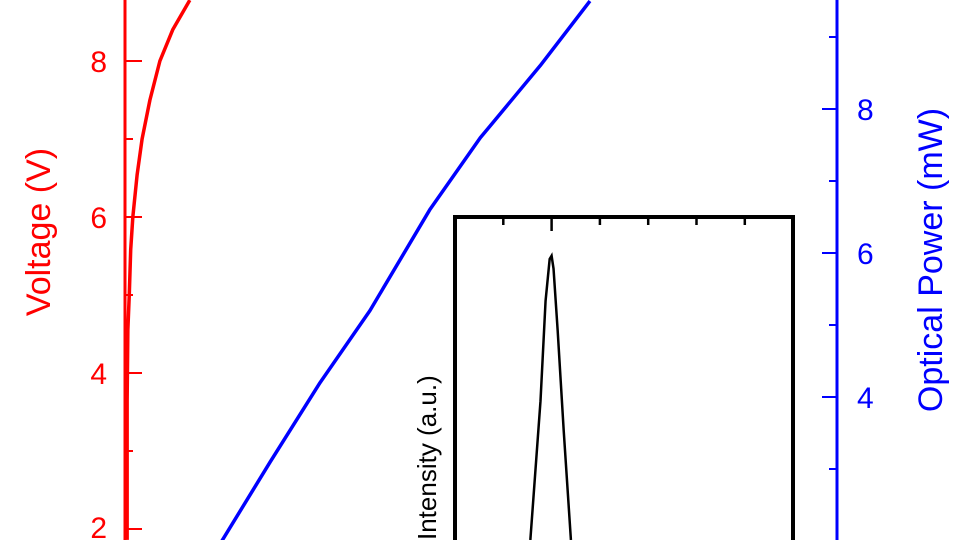 Image resolution: width=960 pixels, height=540 pixels. What do you see at coordinates (865, 254) in the screenshot?
I see `right-axis-tick-label: 6` at bounding box center [865, 254].